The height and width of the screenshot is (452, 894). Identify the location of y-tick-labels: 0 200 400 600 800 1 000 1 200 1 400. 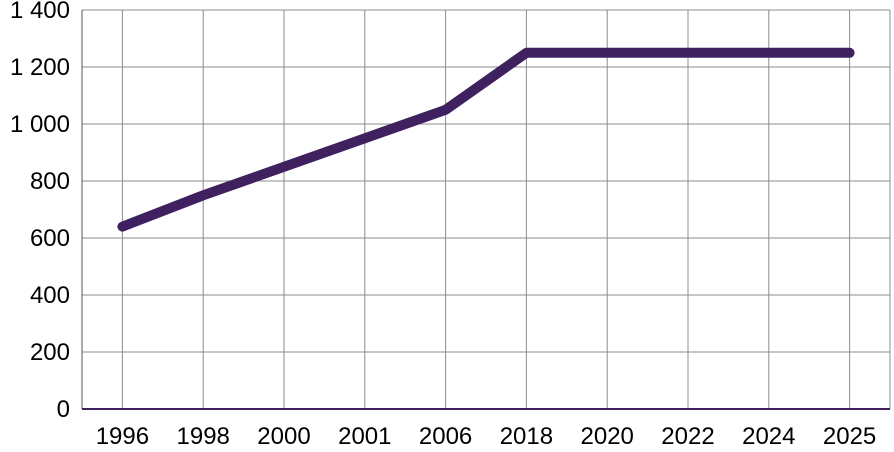
(40, 211).